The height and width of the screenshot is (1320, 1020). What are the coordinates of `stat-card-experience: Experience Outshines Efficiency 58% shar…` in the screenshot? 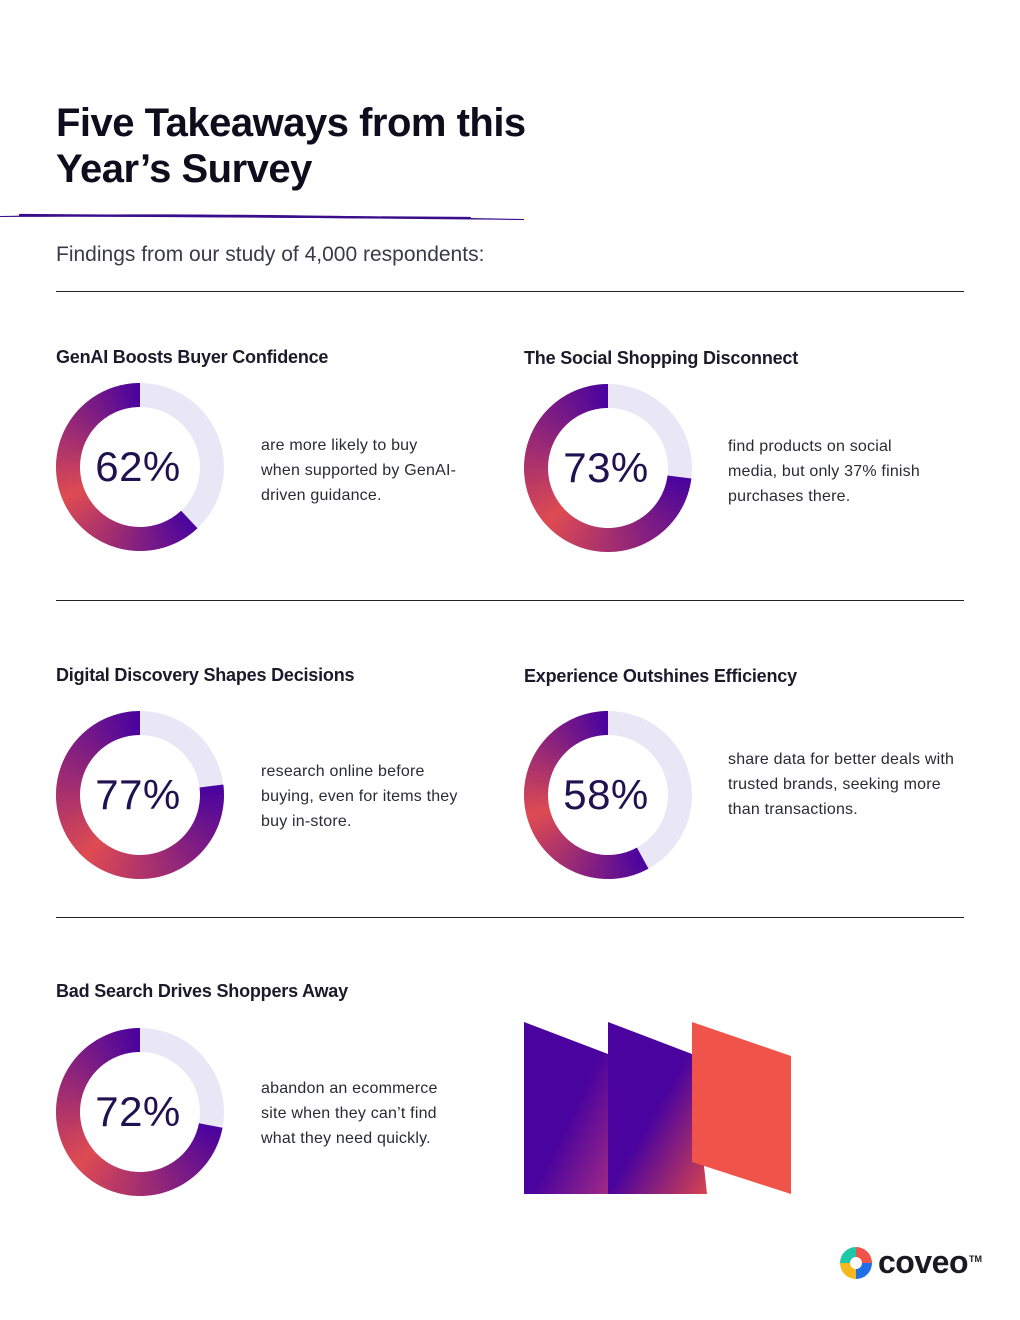 It's located at (749, 786).